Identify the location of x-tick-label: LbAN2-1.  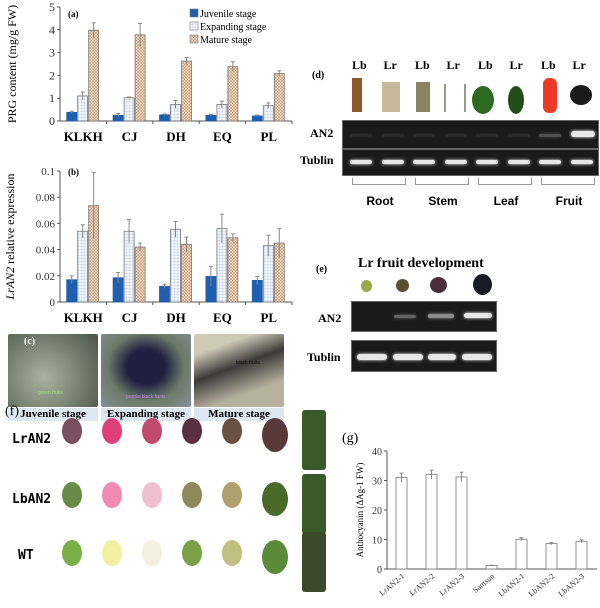
(512, 585).